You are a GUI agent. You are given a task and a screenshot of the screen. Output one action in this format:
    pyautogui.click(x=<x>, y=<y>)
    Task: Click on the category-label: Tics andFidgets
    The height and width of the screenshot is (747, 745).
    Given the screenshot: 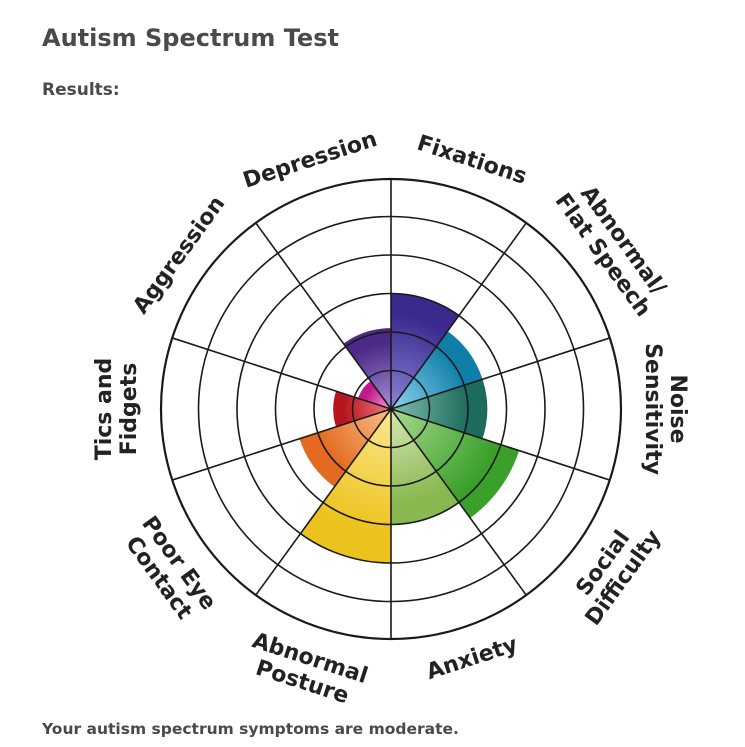 What is the action you would take?
    pyautogui.click(x=117, y=409)
    